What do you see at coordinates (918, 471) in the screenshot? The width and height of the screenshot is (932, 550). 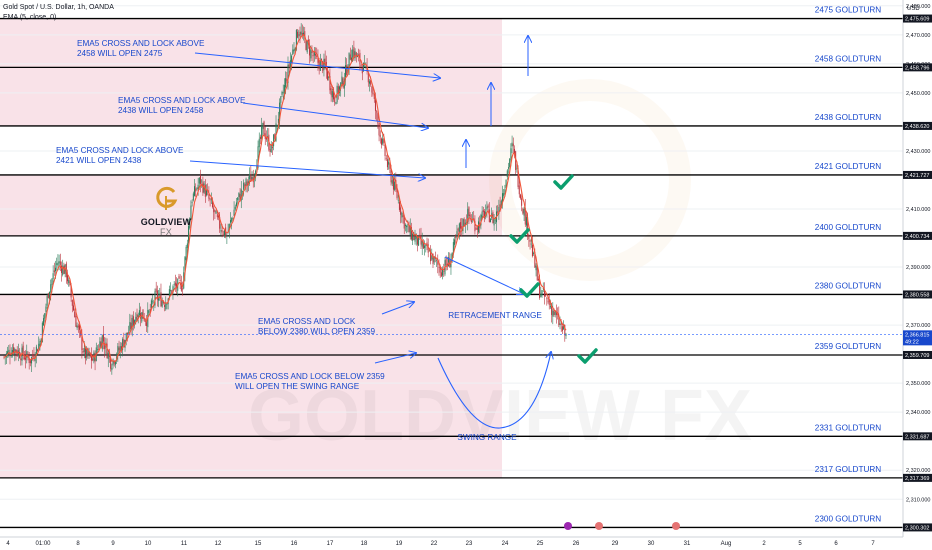 I see `y-tick-label: 2,320.000` at bounding box center [918, 471].